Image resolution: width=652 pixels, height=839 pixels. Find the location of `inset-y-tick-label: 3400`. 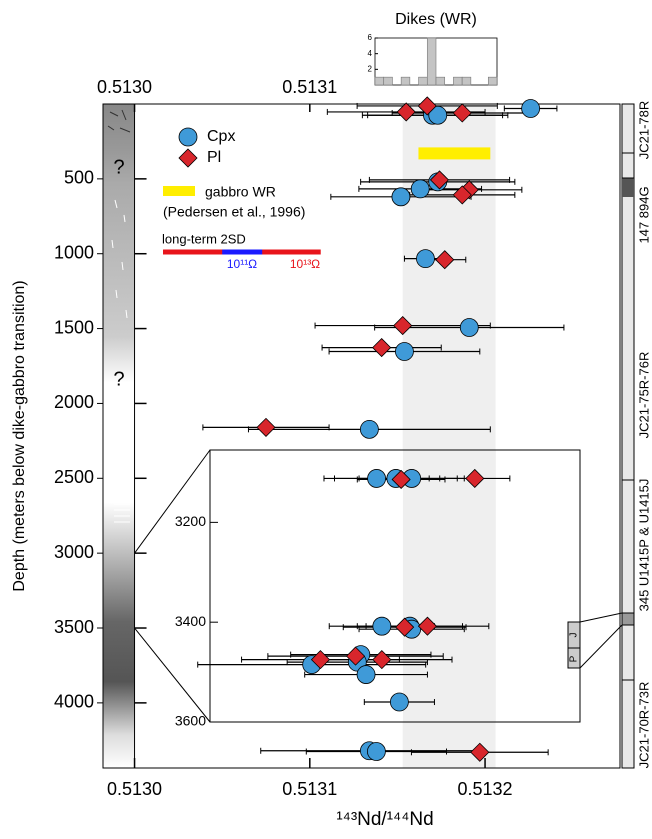

inset-y-tick-label: 3400 is located at coordinates (190, 621).